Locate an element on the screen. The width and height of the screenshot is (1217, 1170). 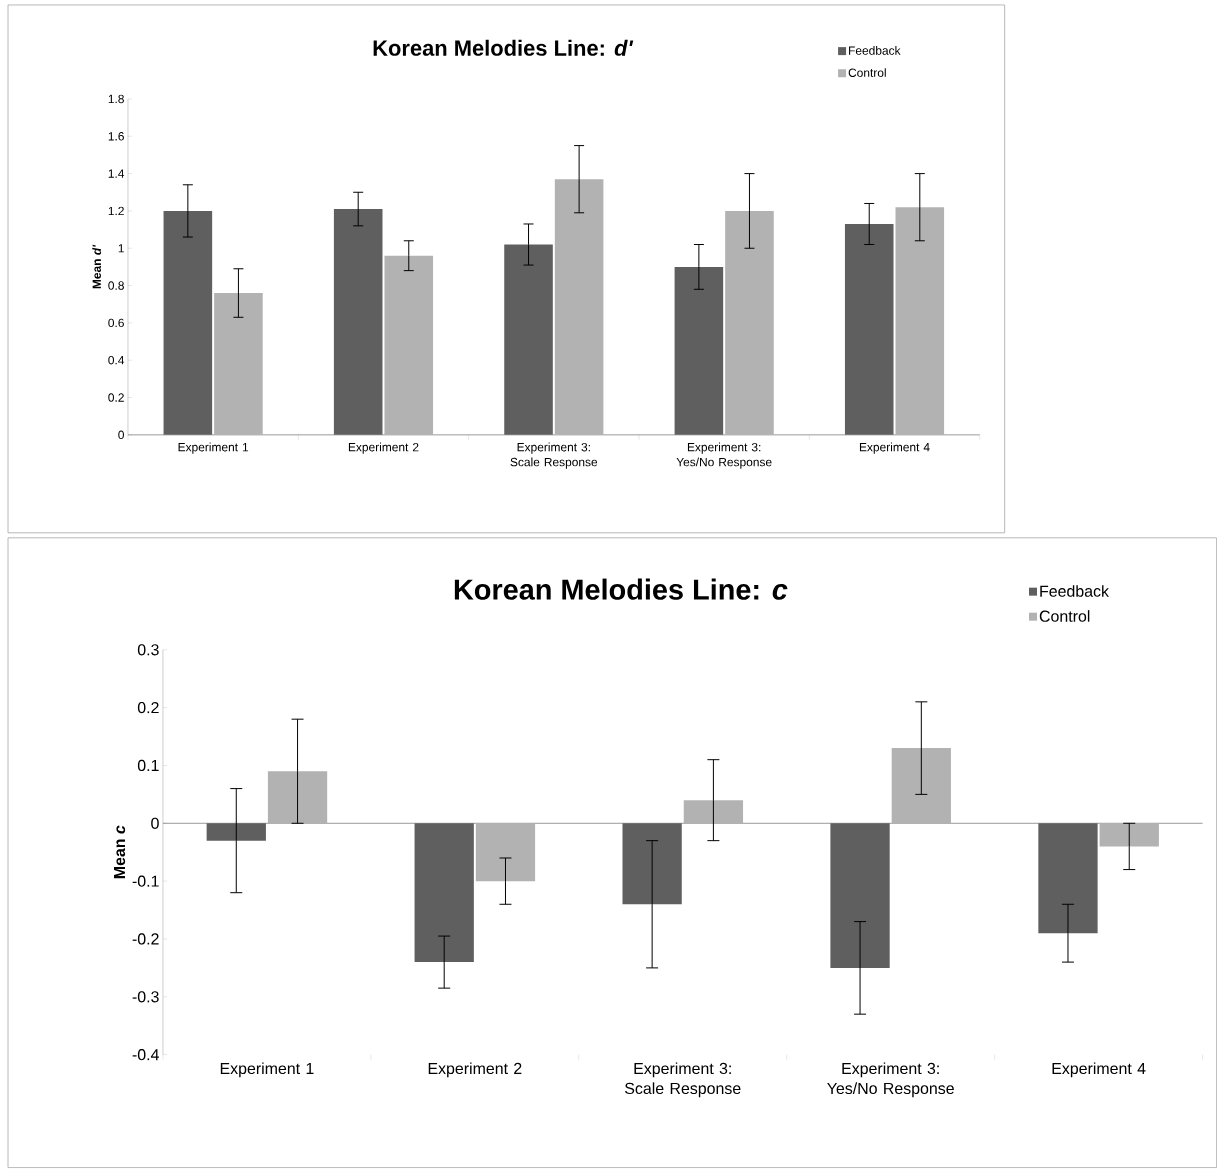
y-tick-label: 0.6 is located at coordinates (116, 323).